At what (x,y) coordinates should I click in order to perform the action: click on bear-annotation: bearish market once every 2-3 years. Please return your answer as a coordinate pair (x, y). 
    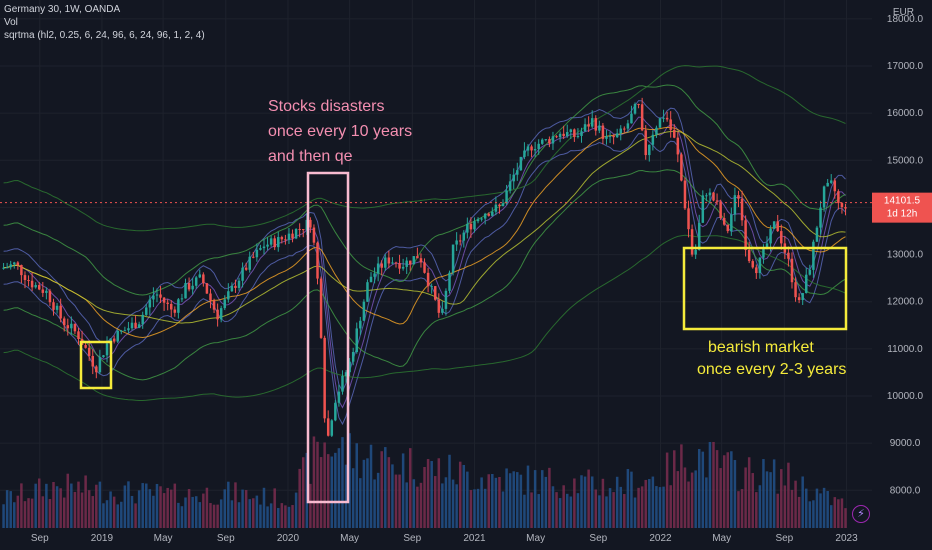
    Looking at the image, I should click on (771, 358).